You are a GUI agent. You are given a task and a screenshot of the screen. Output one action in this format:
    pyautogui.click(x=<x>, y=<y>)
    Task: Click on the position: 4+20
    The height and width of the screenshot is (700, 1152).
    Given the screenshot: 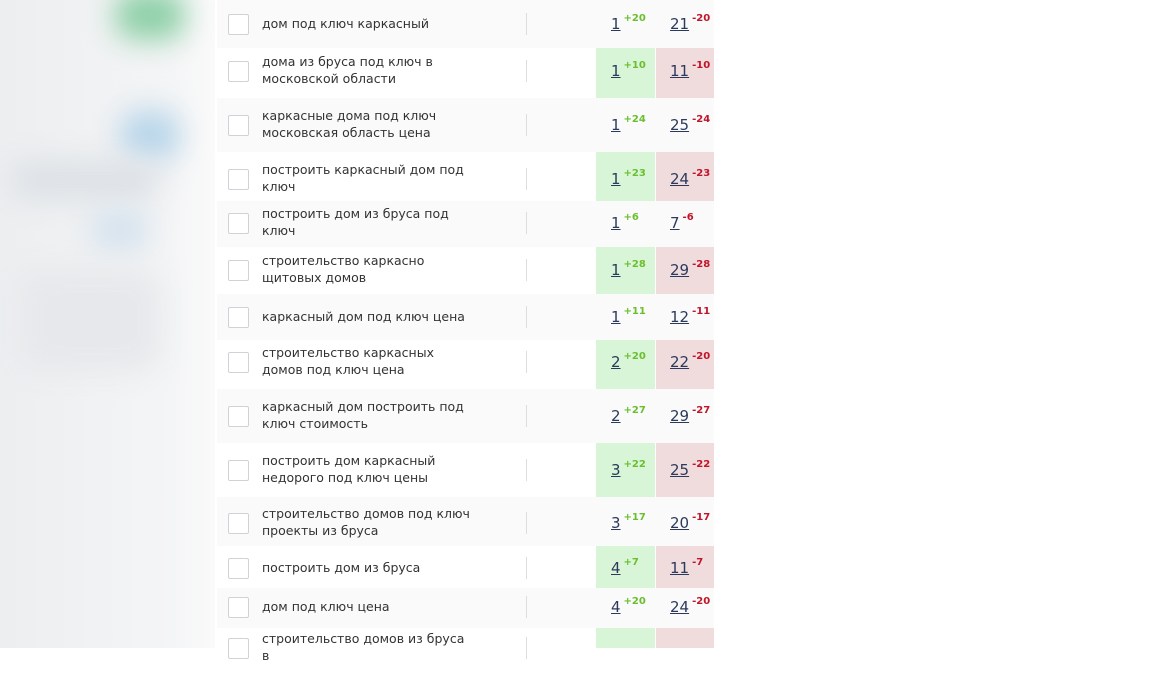 What is the action you would take?
    pyautogui.click(x=628, y=607)
    